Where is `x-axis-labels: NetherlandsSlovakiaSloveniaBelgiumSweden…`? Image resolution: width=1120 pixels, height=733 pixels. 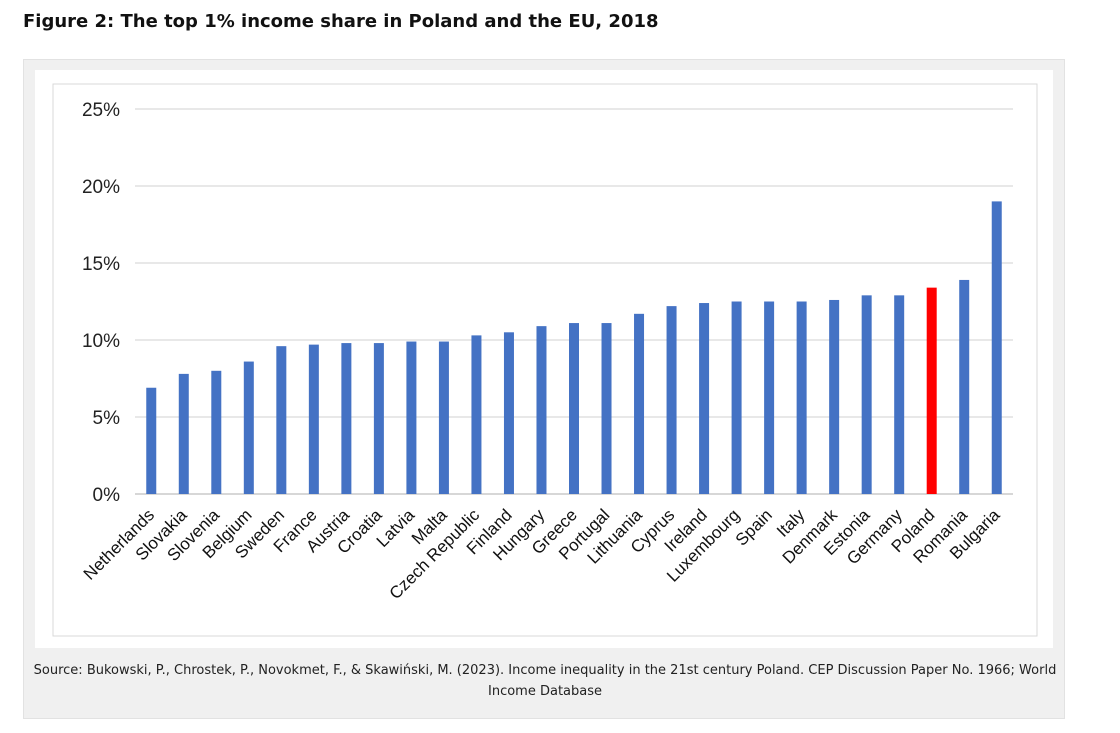
x-axis-labels: NetherlandsSlovakiaSloveniaBelgiumSweden… is located at coordinates (542, 554).